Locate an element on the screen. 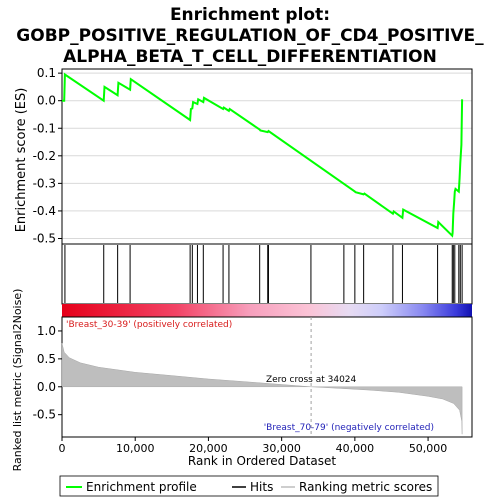  metric-y-tick-label: 0.5 is located at coordinates (46, 359).